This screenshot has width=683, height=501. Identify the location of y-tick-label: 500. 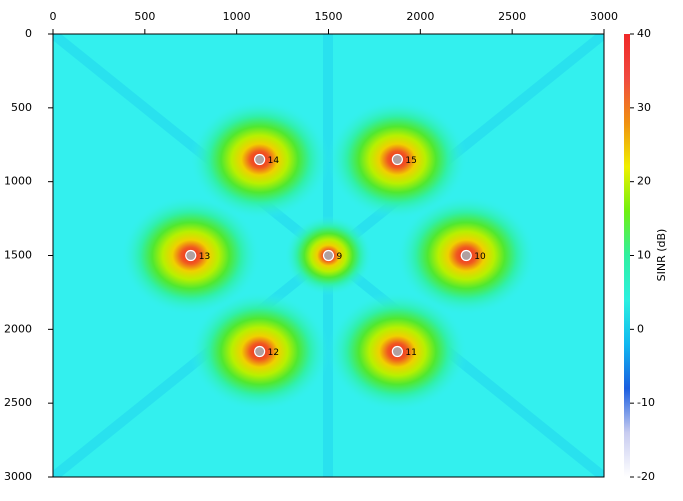
(21, 107).